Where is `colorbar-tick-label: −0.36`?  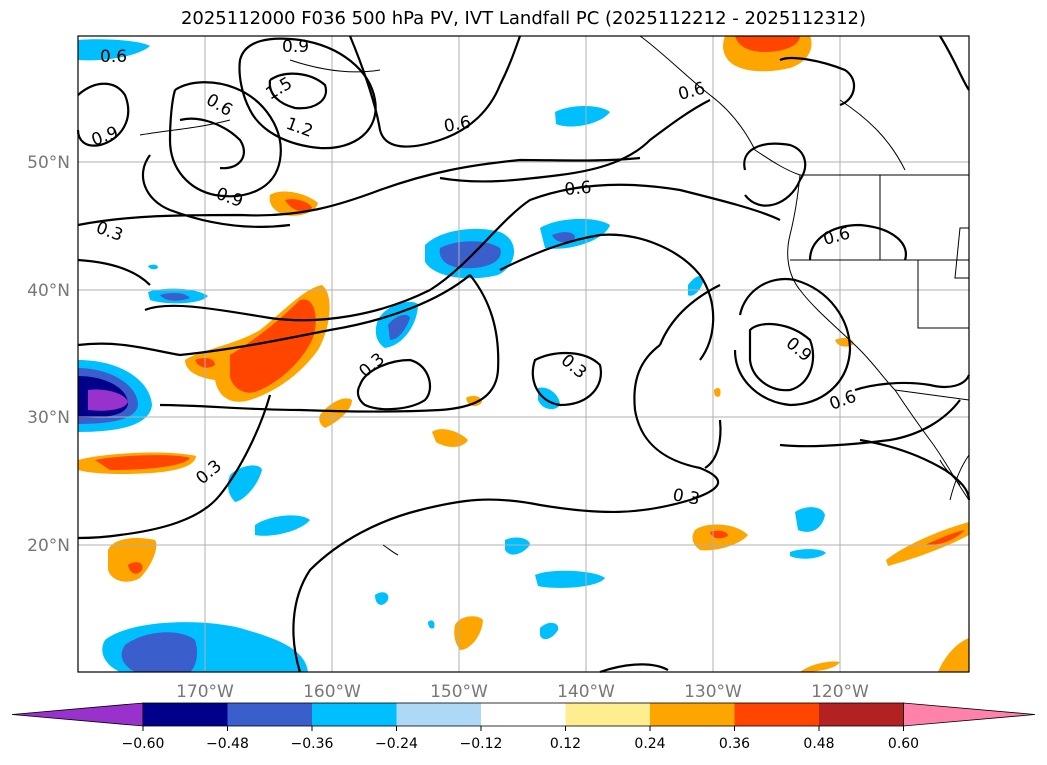 colorbar-tick-label: −0.36 is located at coordinates (312, 744).